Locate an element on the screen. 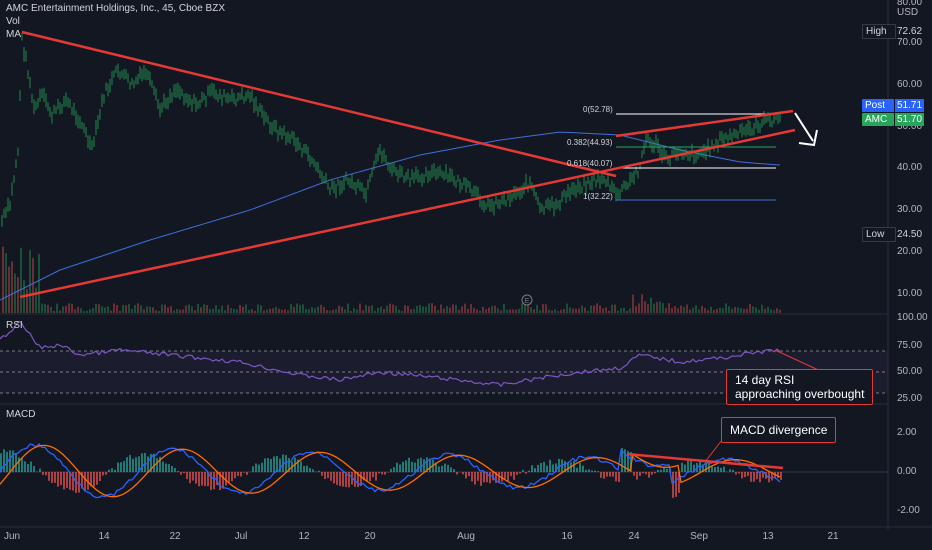 Image resolution: width=932 pixels, height=550 pixels. low-tag-value: 24.50 is located at coordinates (910, 234).